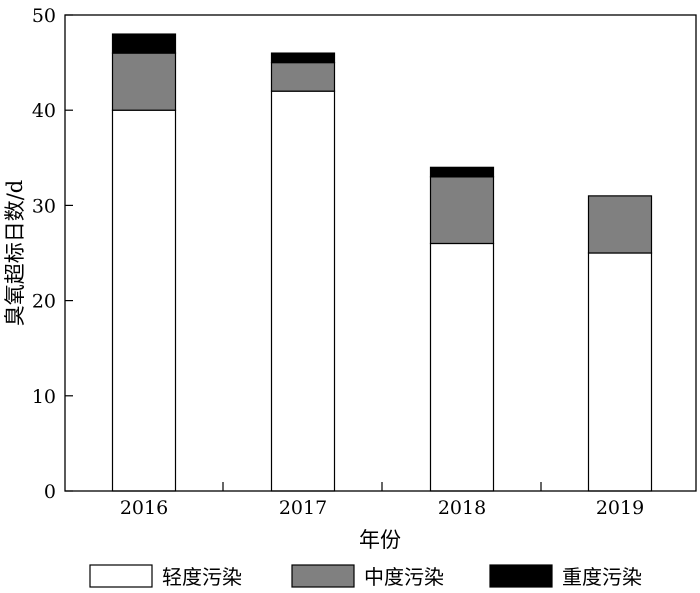 This screenshot has height=593, width=700. I want to click on x-axis-title: 年份, so click(380, 540).